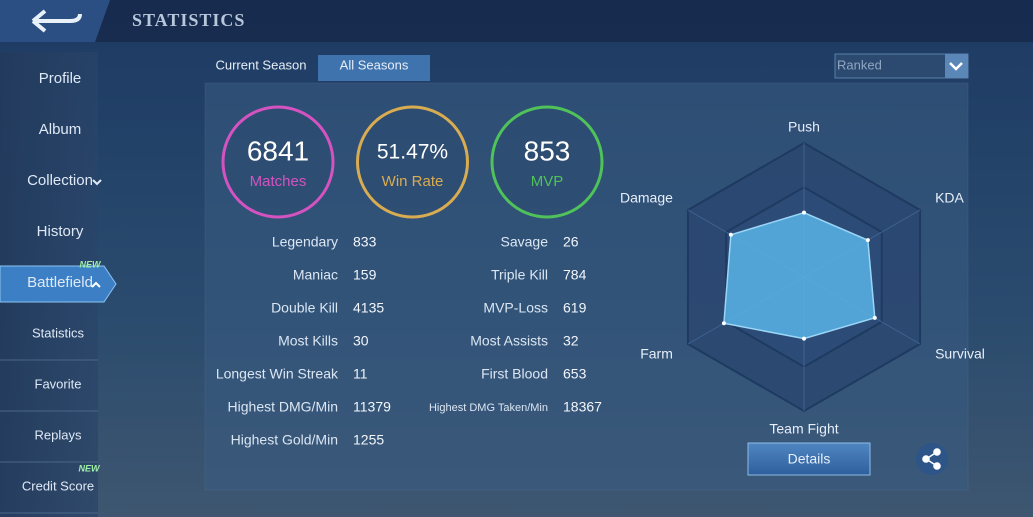  Describe the element at coordinates (315, 275) in the screenshot. I see `stat-label: Maniac` at that location.